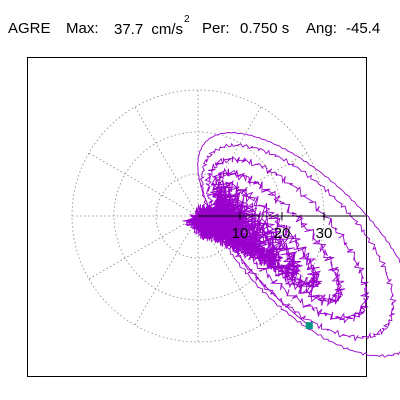 The image size is (400, 400). I want to click on radial-tick-label-20: 20, so click(282, 233).